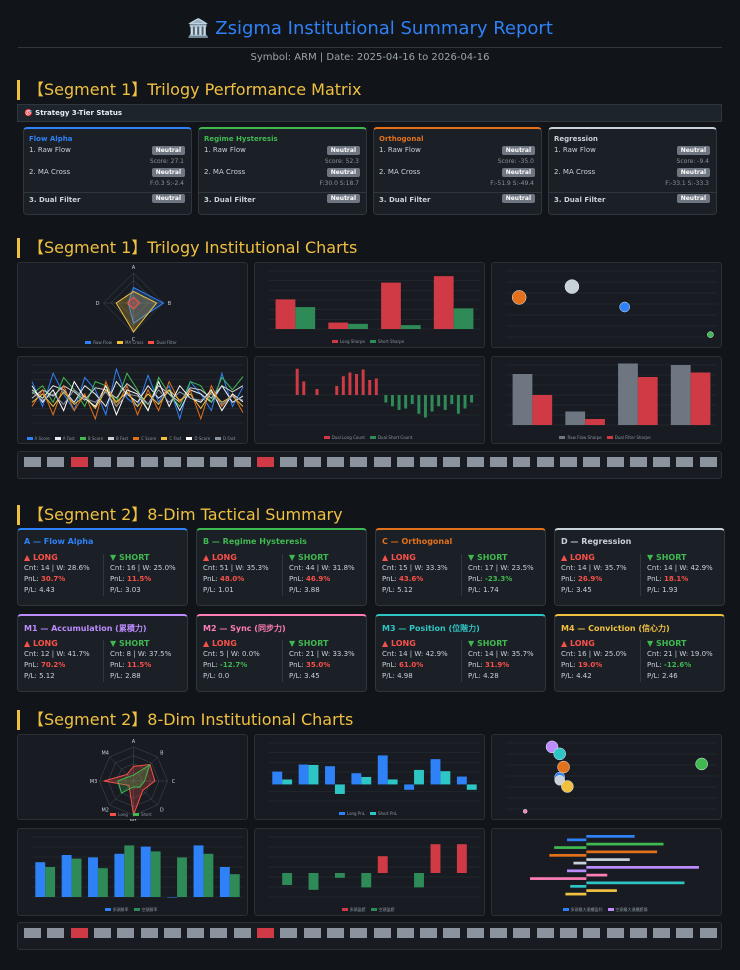 The height and width of the screenshot is (970, 740). What do you see at coordinates (232, 579) in the screenshot?
I see `pnl-value: 48.0%` at bounding box center [232, 579].